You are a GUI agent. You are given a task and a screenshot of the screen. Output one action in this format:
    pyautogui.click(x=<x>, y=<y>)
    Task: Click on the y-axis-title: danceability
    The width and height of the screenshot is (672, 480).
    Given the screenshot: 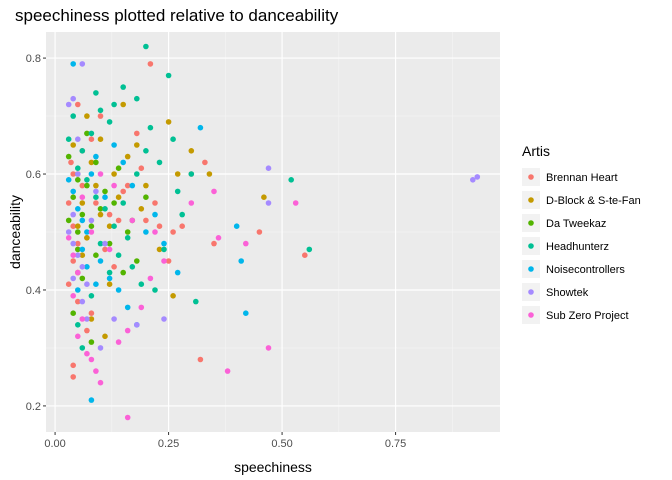 What is the action you would take?
    pyautogui.click(x=15, y=232)
    